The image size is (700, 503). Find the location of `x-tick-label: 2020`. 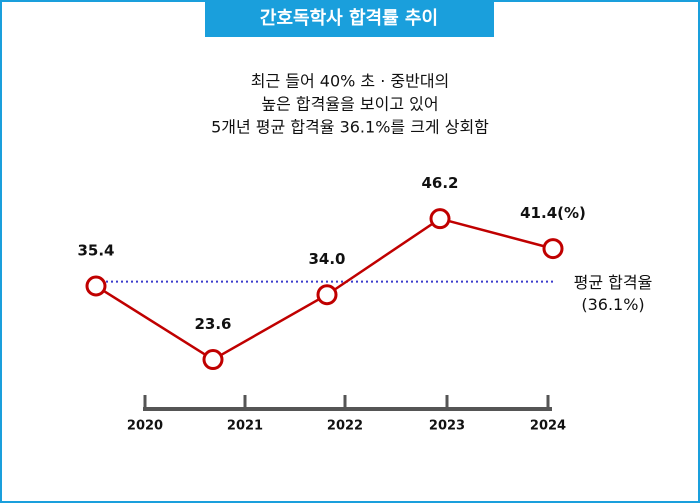

x-tick-label: 2020 is located at coordinates (145, 426).